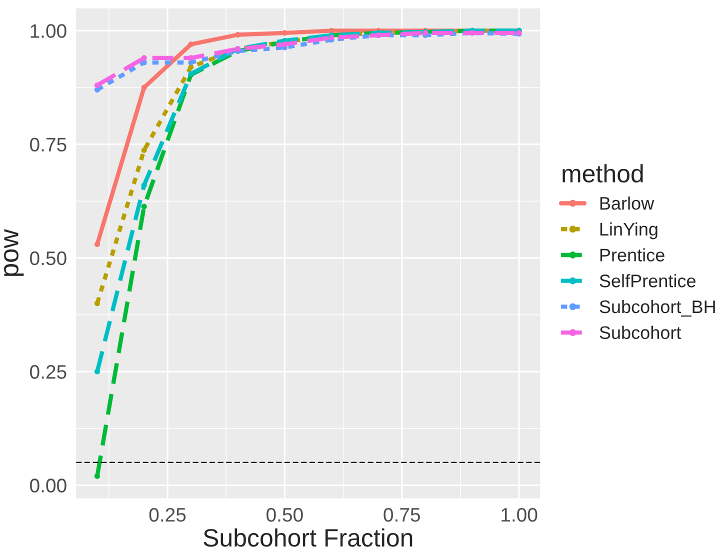  Describe the element at coordinates (48, 372) in the screenshot. I see `y-tick-label: 0.25` at that location.